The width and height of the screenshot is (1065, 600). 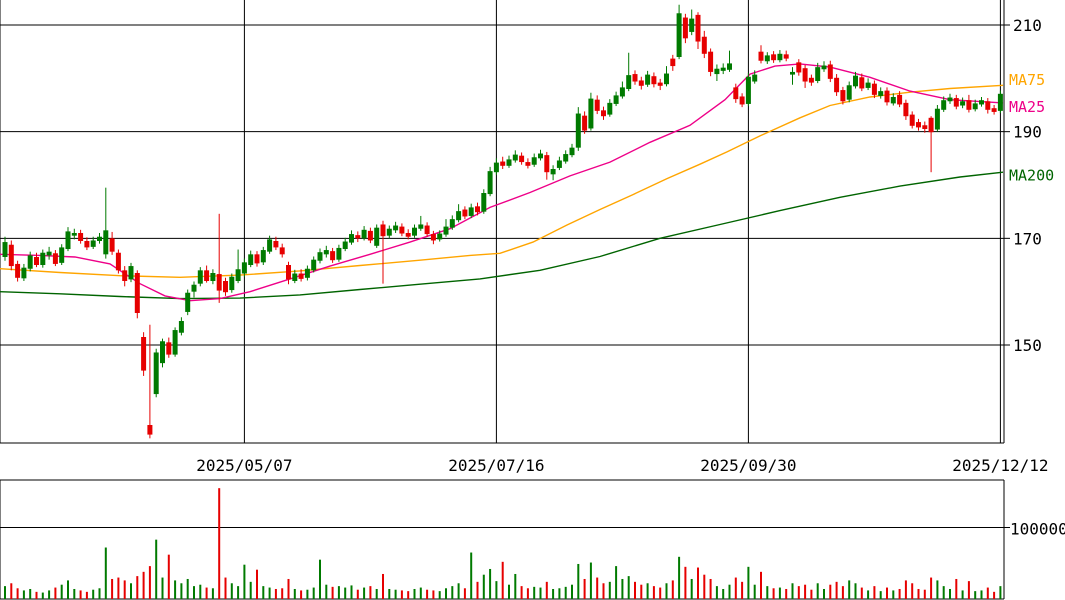 I want to click on date-axis-label: 2025/09/30, so click(x=748, y=465).